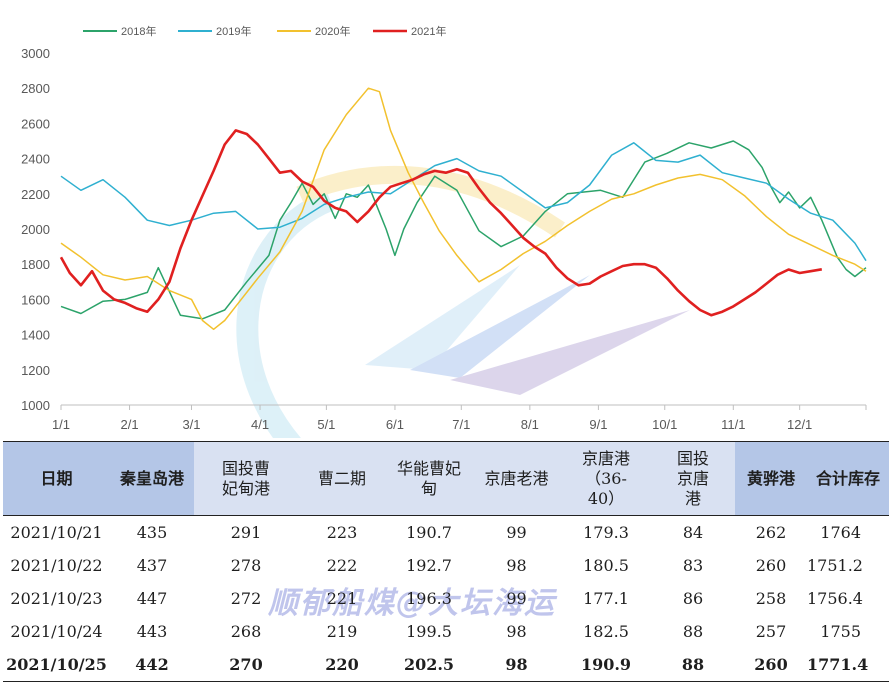 This screenshot has height=686, width=892. I want to click on x-tick-label: 10/1, so click(664, 424).